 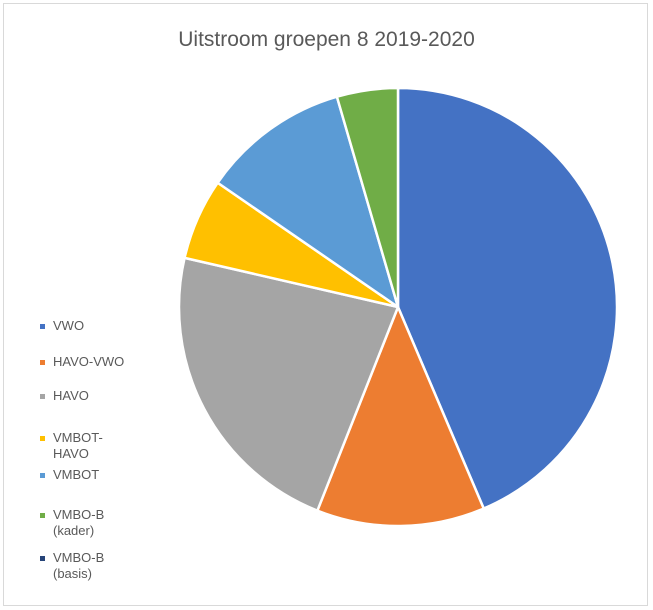 What do you see at coordinates (88, 362) in the screenshot?
I see `legend-label: HAVO-VWO` at bounding box center [88, 362].